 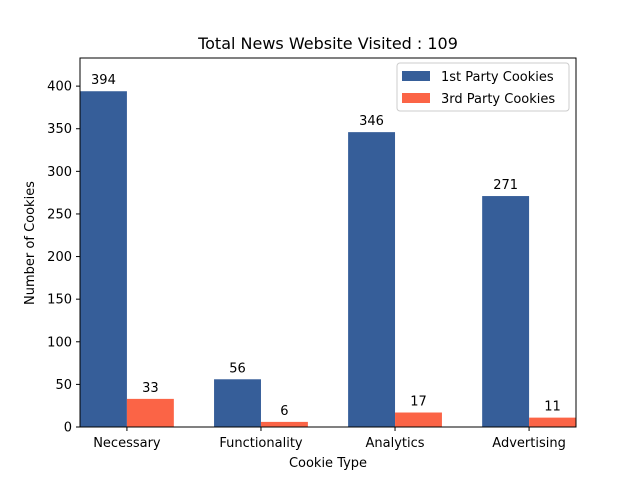 I want to click on bar-first-party-functionality, so click(x=237, y=403).